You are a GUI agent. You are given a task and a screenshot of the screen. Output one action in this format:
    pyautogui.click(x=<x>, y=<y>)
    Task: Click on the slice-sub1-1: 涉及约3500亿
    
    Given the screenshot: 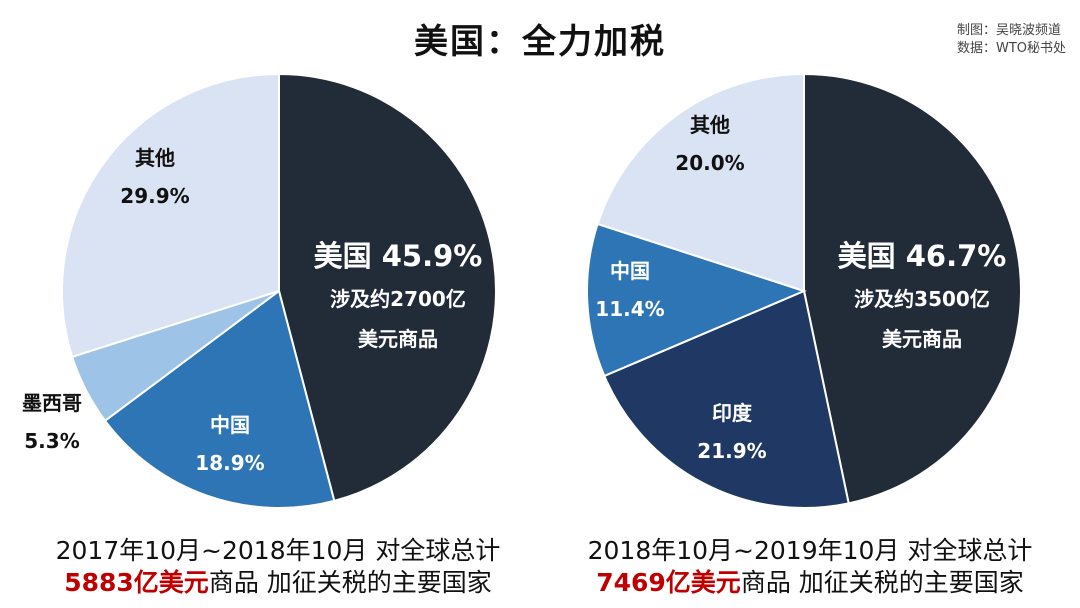 What is the action you would take?
    pyautogui.click(x=922, y=299)
    